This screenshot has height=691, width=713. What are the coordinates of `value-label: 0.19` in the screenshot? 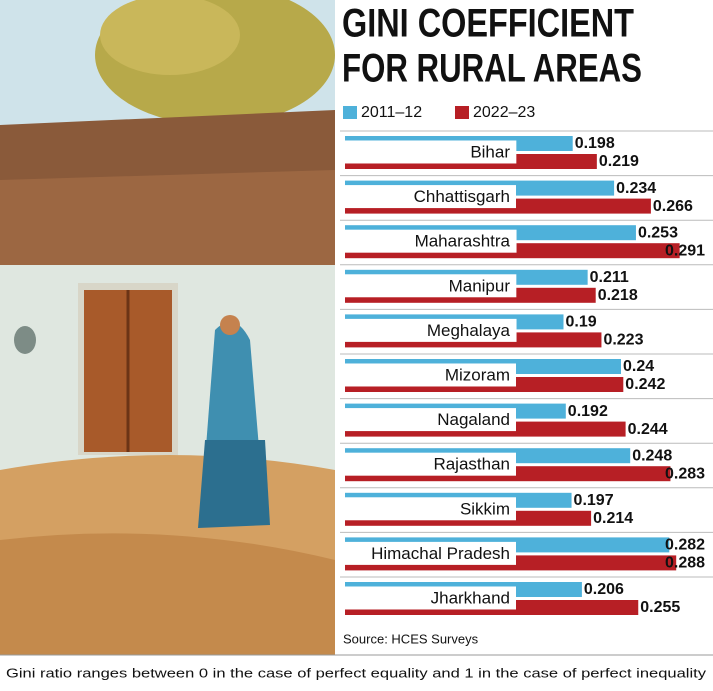 It's located at (581, 322).